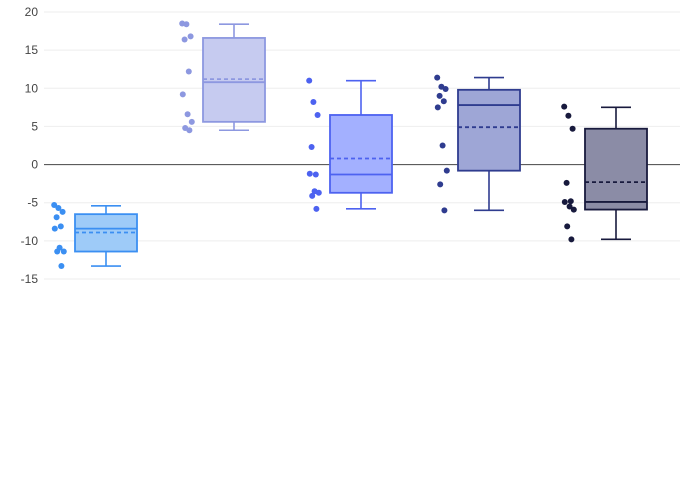 Image resolution: width=700 pixels, height=500 pixels. I want to click on y-tick-label: -5, so click(32, 203).